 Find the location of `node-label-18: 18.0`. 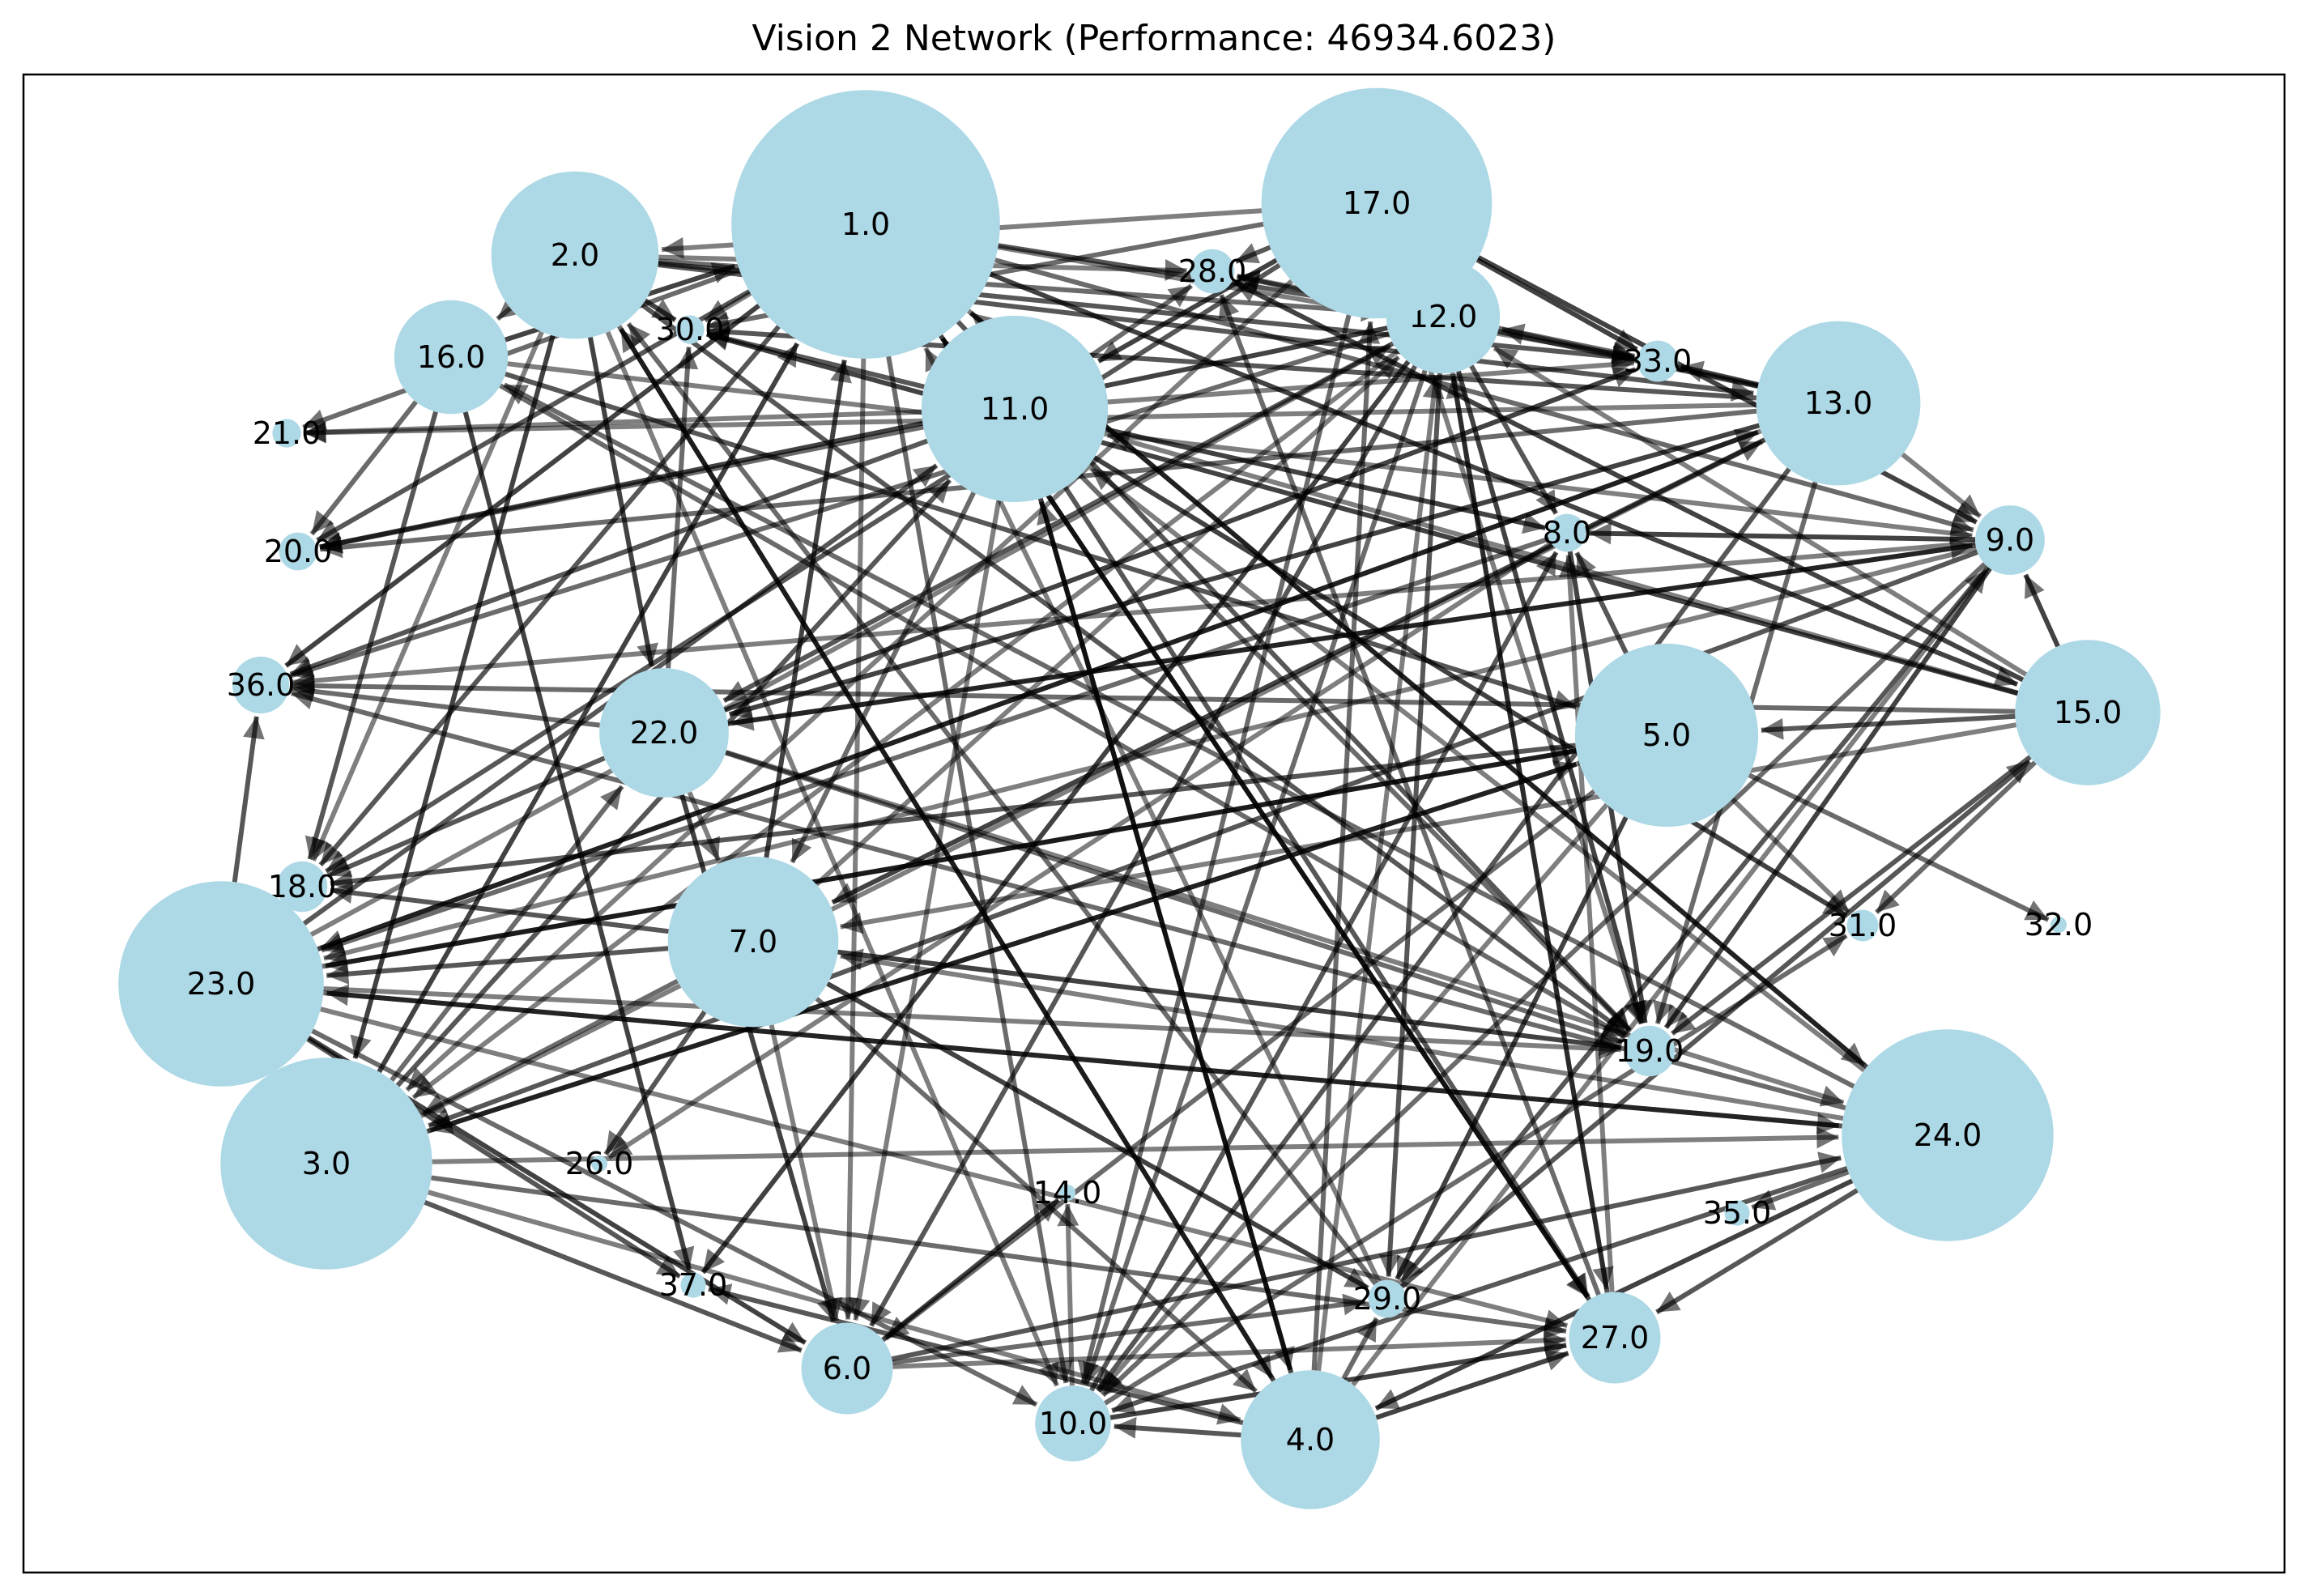

node-label-18: 18.0 is located at coordinates (302, 886).